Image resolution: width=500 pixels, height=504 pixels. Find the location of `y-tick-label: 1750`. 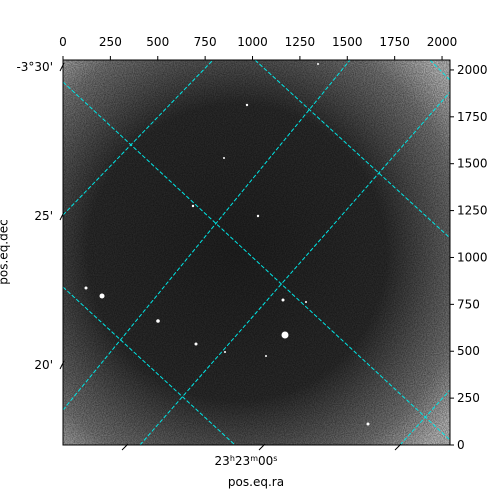

y-tick-label: 1750 is located at coordinates (472, 117).